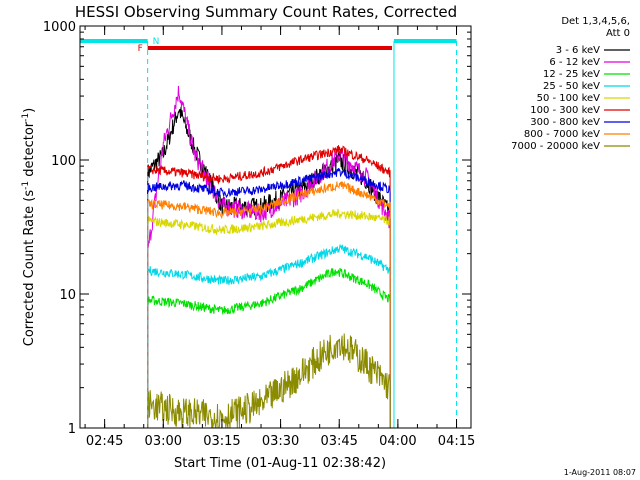 This screenshot has height=480, width=640. I want to click on legend-label: 300 - 800 keV, so click(565, 122).